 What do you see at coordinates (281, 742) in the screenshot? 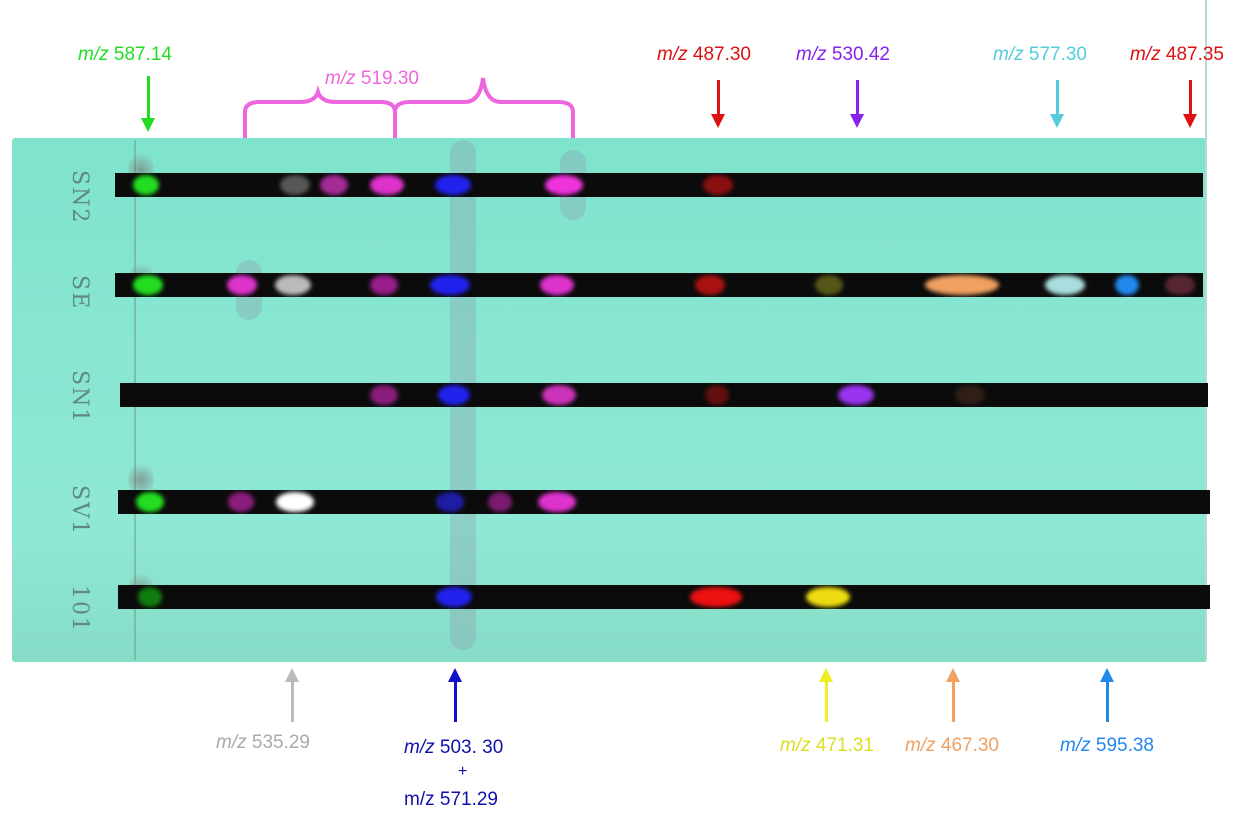
I see `mz-value: 535.29` at bounding box center [281, 742].